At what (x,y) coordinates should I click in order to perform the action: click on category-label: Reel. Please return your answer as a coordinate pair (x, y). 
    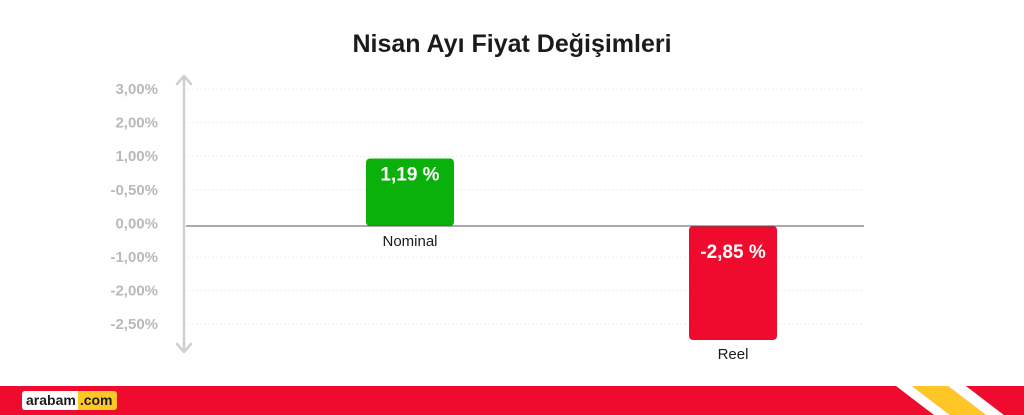
    Looking at the image, I should click on (733, 354).